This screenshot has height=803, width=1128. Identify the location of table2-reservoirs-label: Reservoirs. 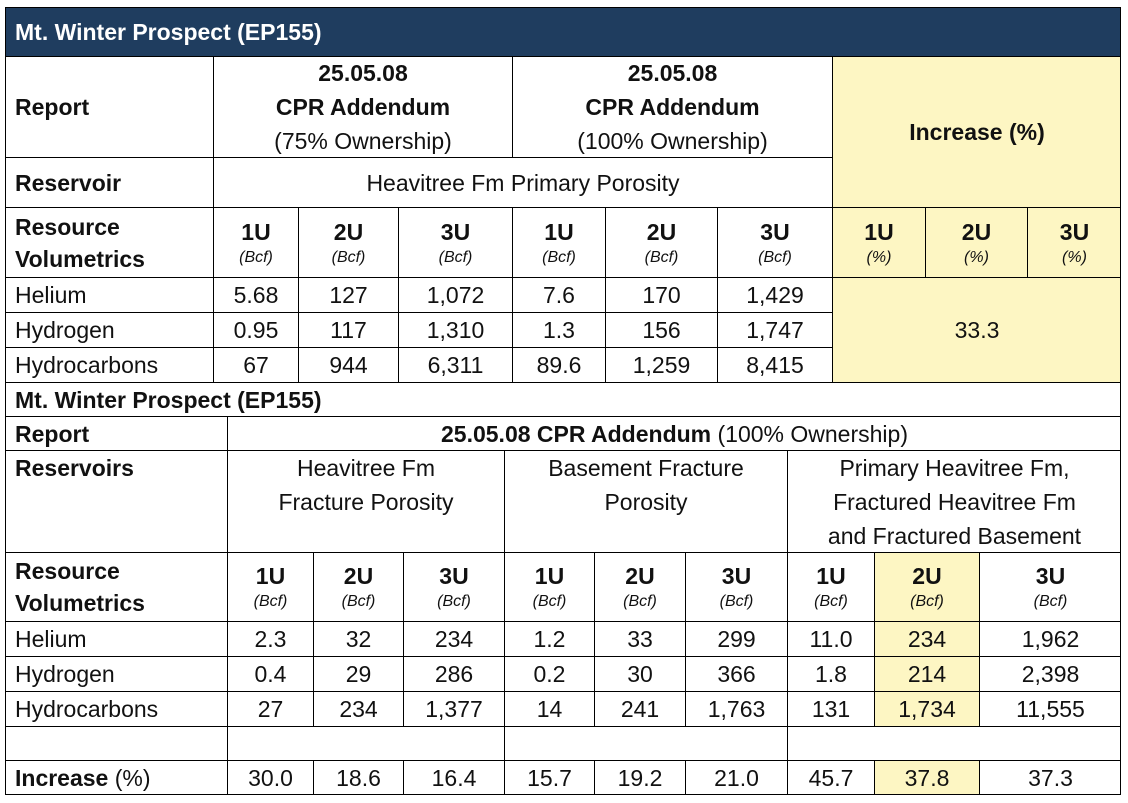
(116, 502).